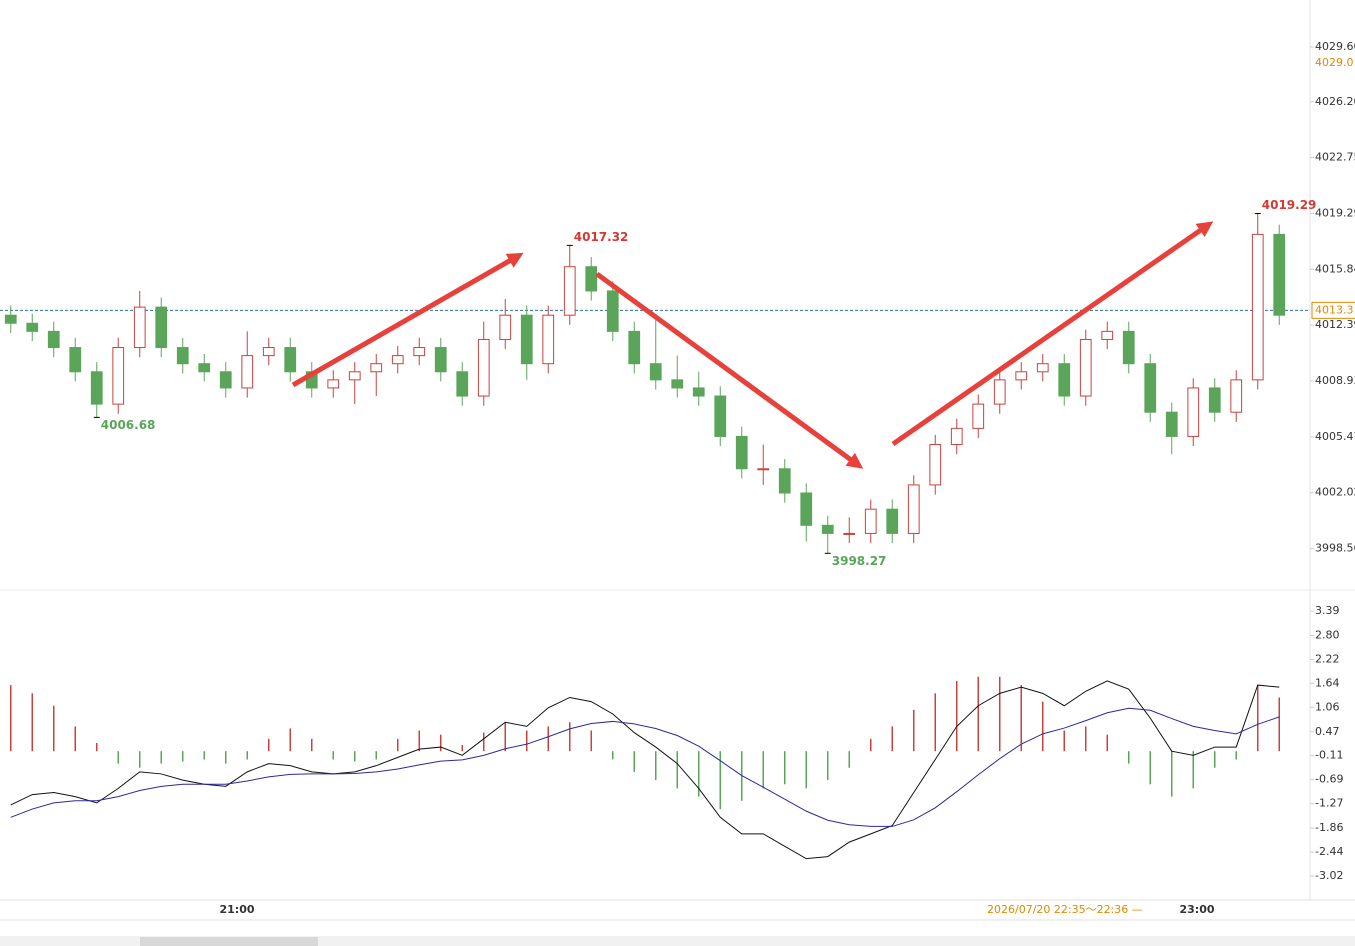 The width and height of the screenshot is (1355, 946). Describe the element at coordinates (1335, 436) in the screenshot. I see `y-tick-label: 4005.47` at that location.